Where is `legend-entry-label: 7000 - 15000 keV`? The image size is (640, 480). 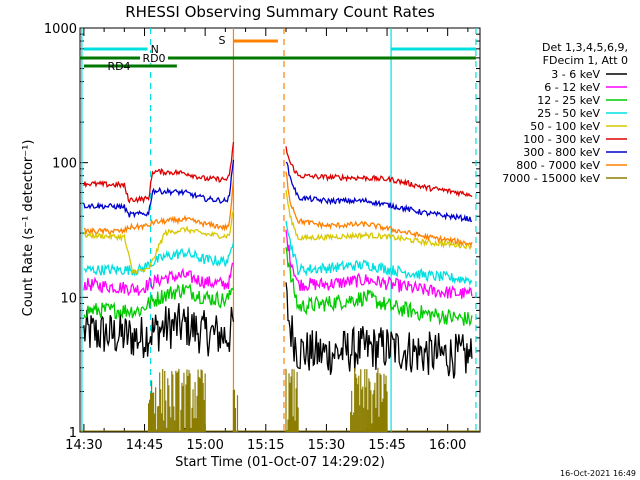 legend-entry-label: 7000 - 15000 keV is located at coordinates (551, 178).